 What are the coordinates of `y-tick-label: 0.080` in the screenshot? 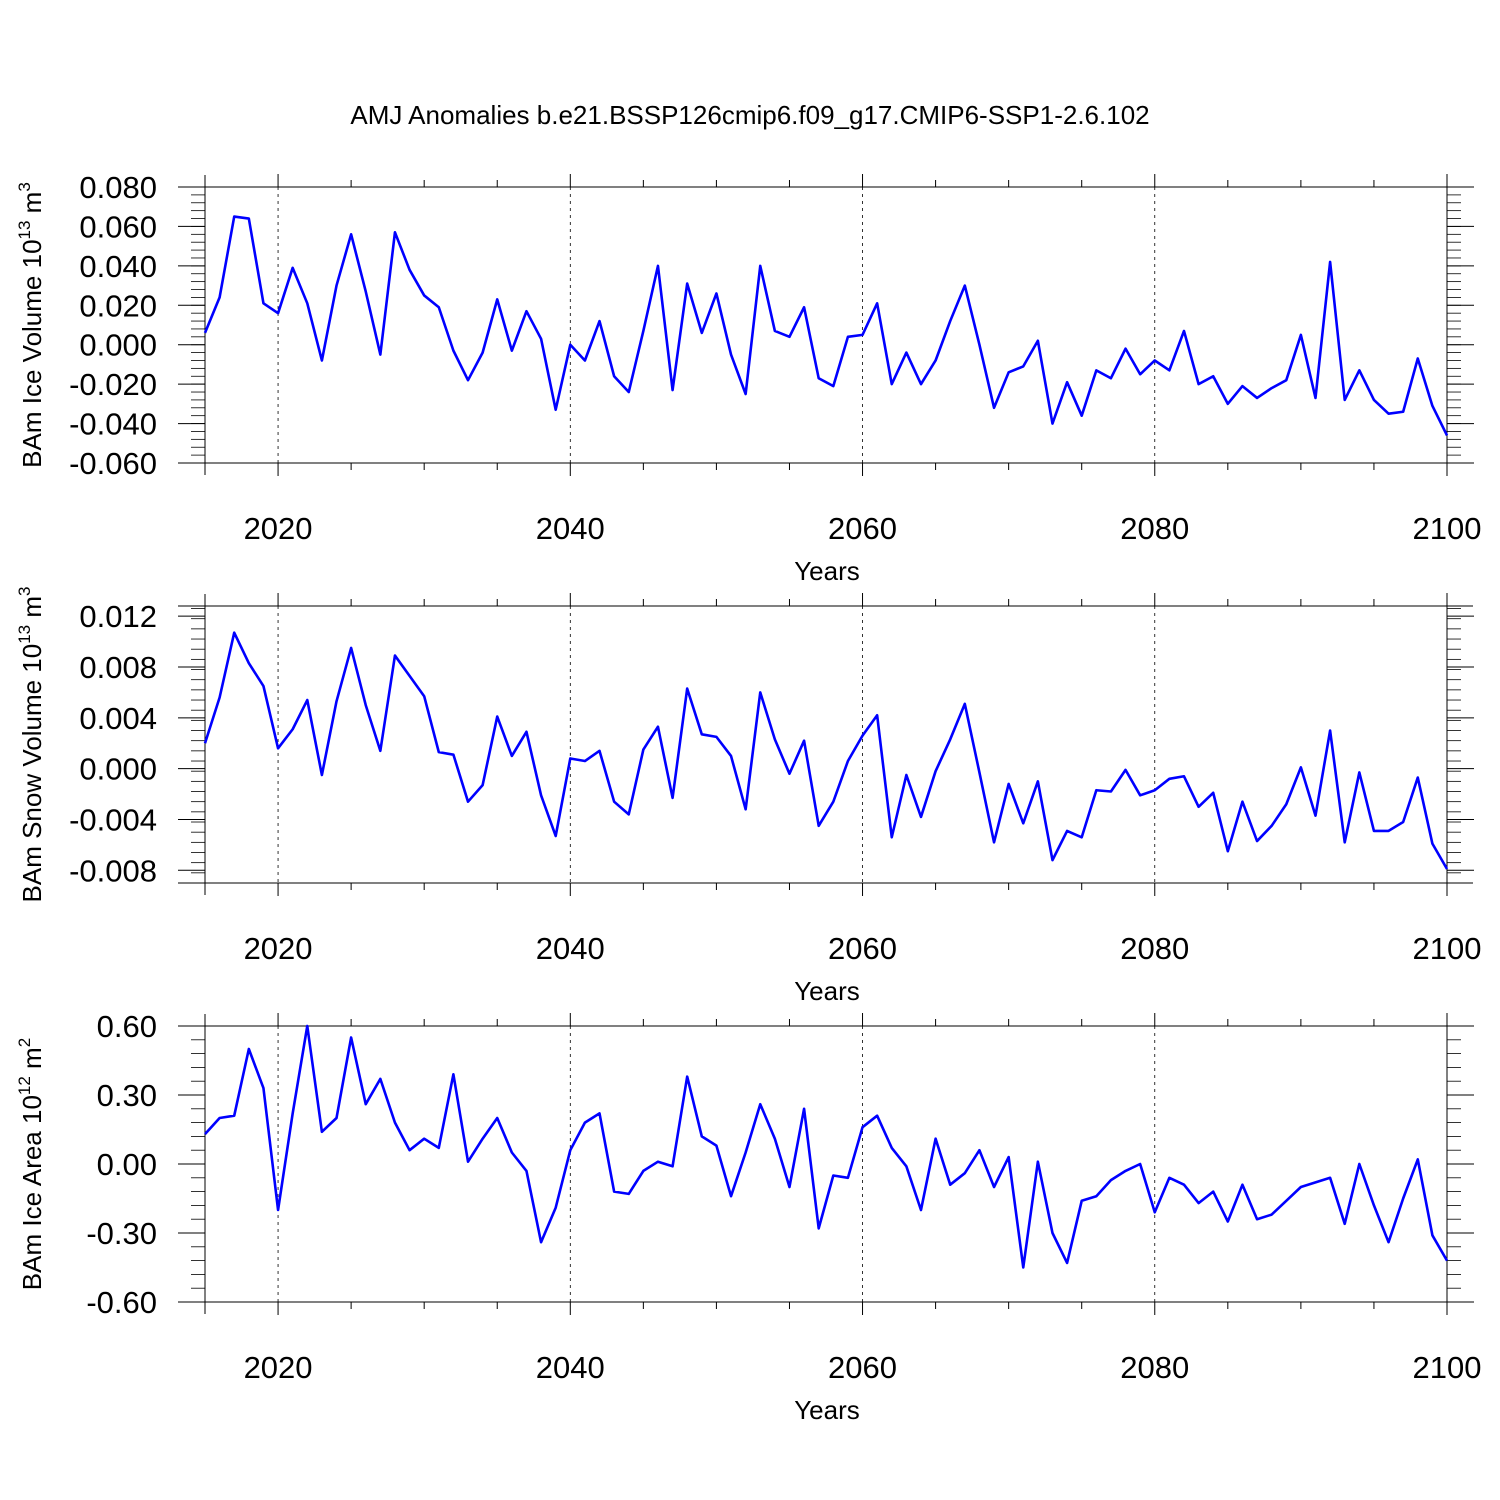 It's located at (118, 187).